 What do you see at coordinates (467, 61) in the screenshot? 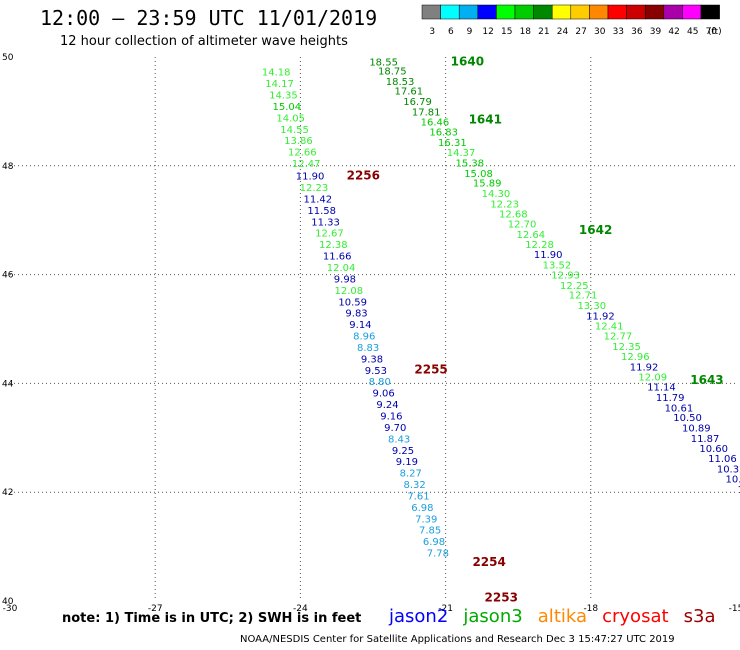
I see `time-label: 1640` at bounding box center [467, 61].